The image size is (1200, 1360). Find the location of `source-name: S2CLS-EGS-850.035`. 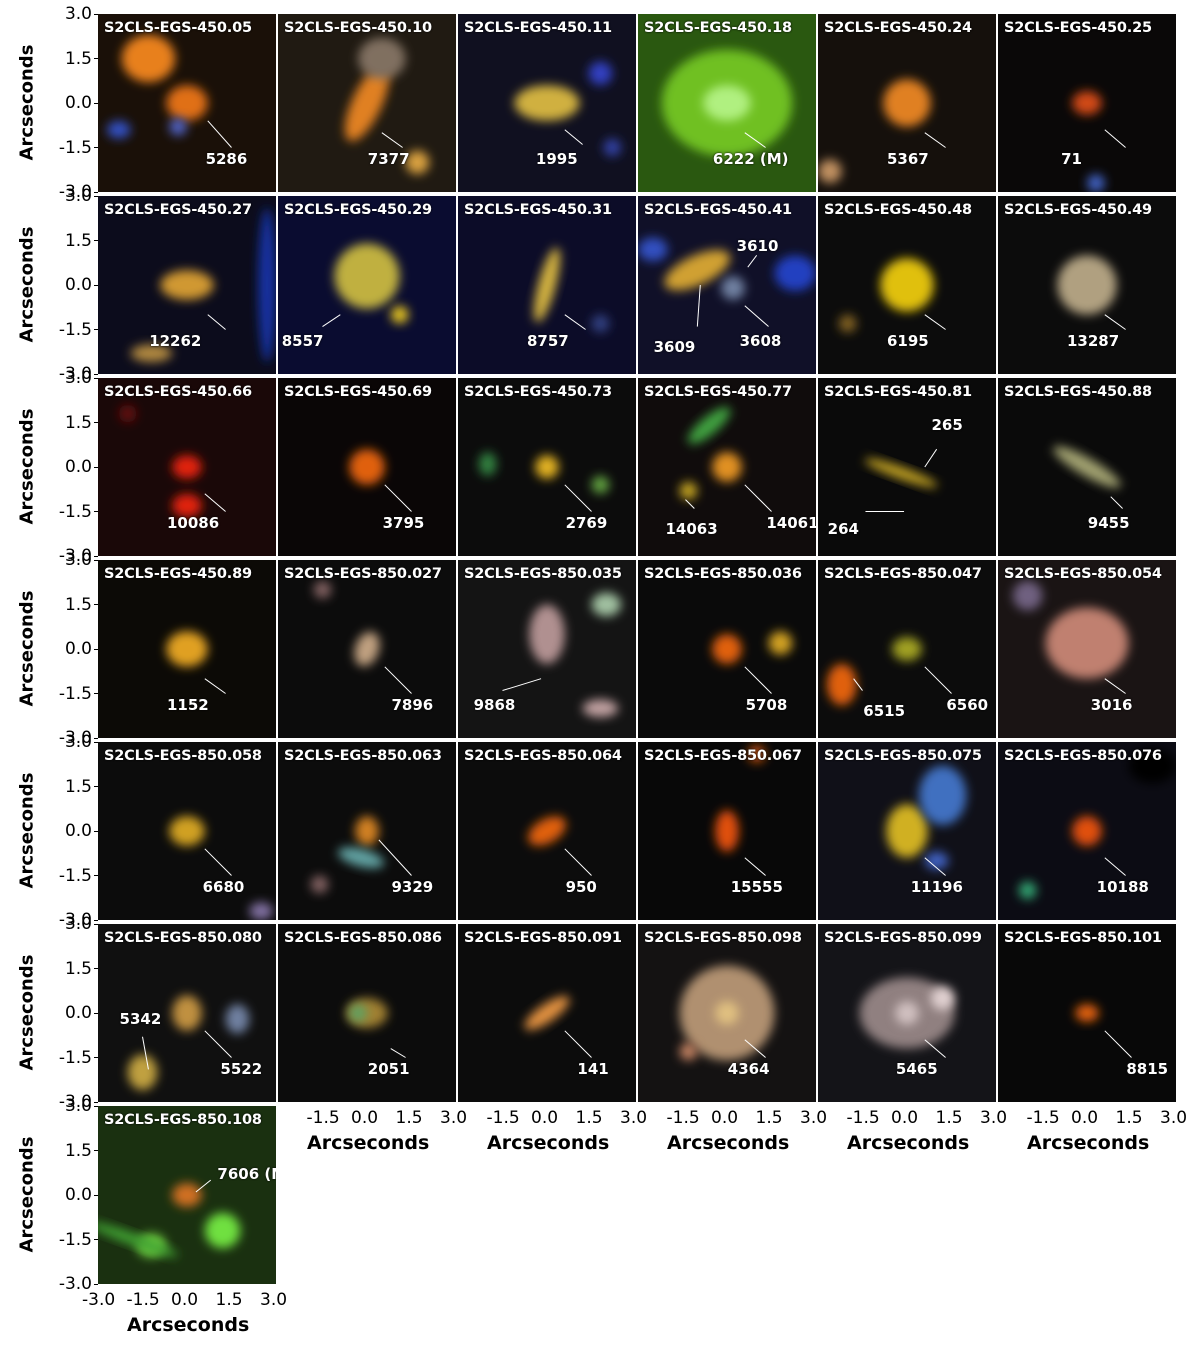

source-name: S2CLS-EGS-850.035 is located at coordinates (543, 574).